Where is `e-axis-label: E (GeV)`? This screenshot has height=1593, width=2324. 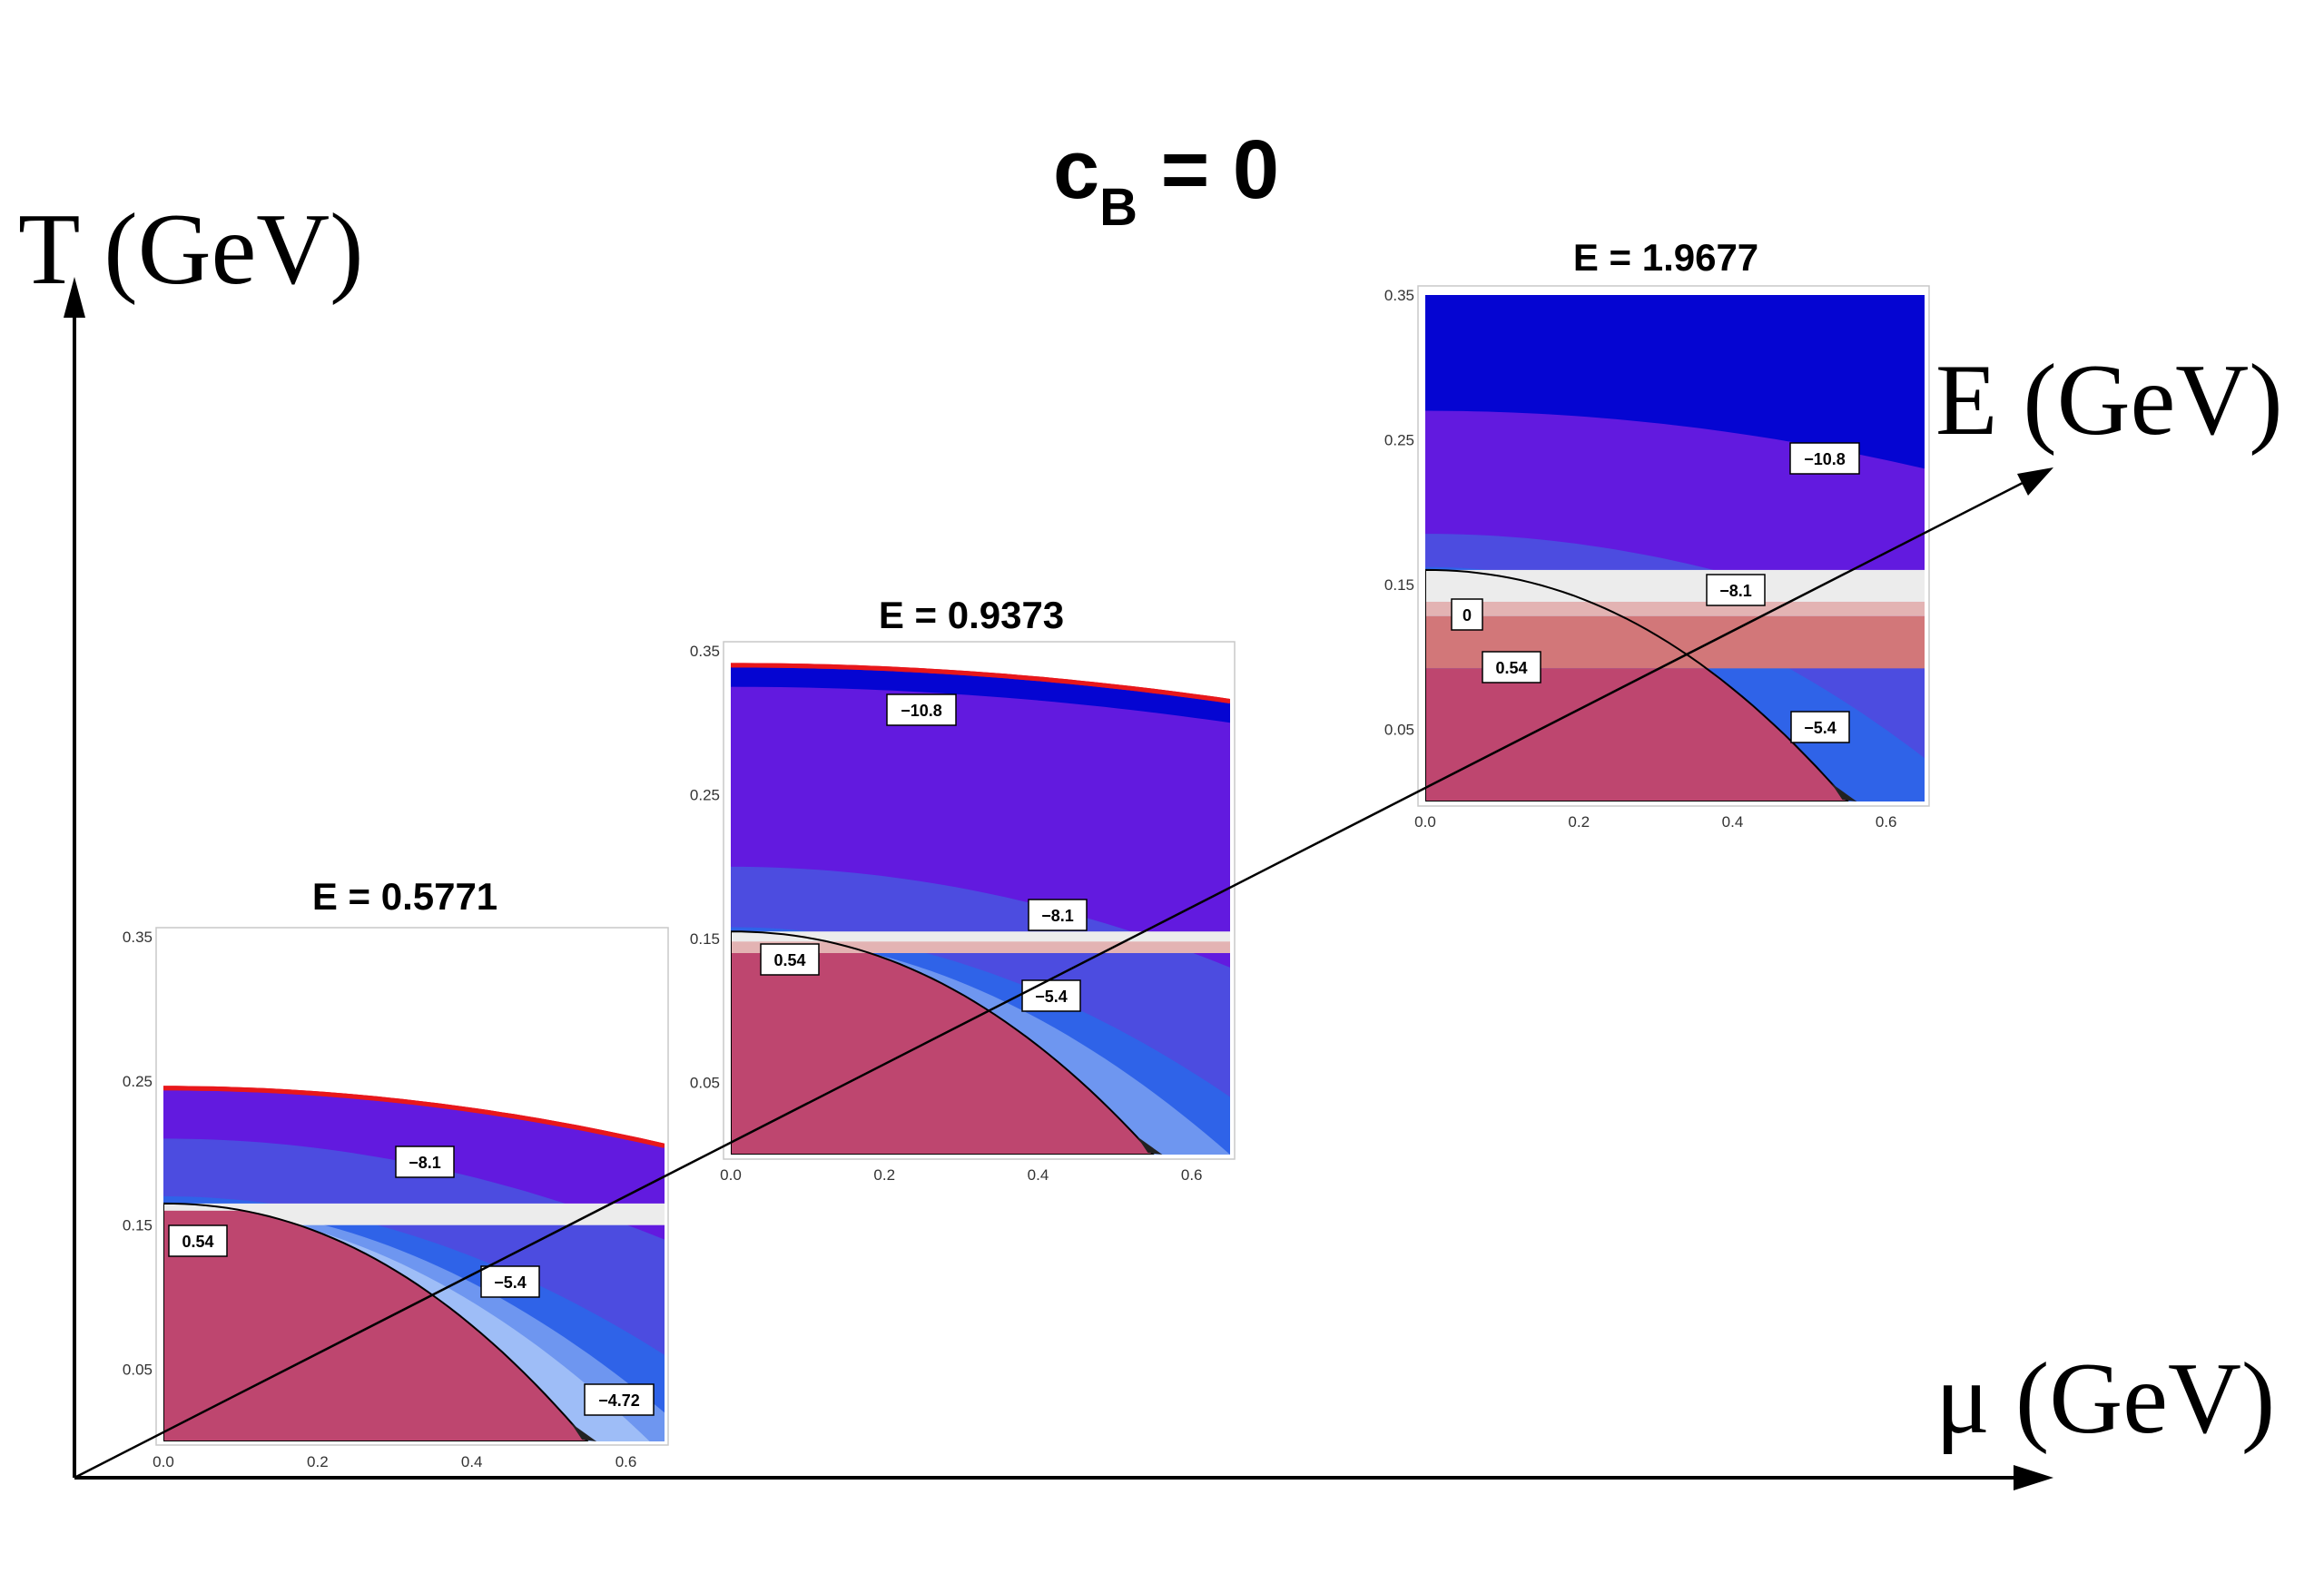 e-axis-label: E (GeV) is located at coordinates (2108, 400).